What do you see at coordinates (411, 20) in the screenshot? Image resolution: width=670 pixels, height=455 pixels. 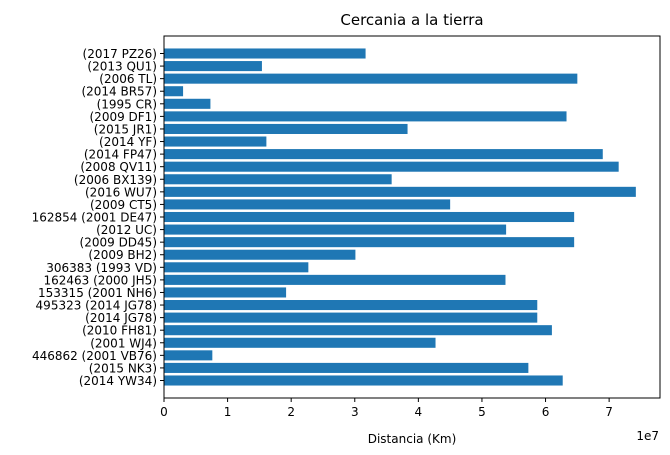 I see `chart-title: Cercania a la tierra` at bounding box center [411, 20].